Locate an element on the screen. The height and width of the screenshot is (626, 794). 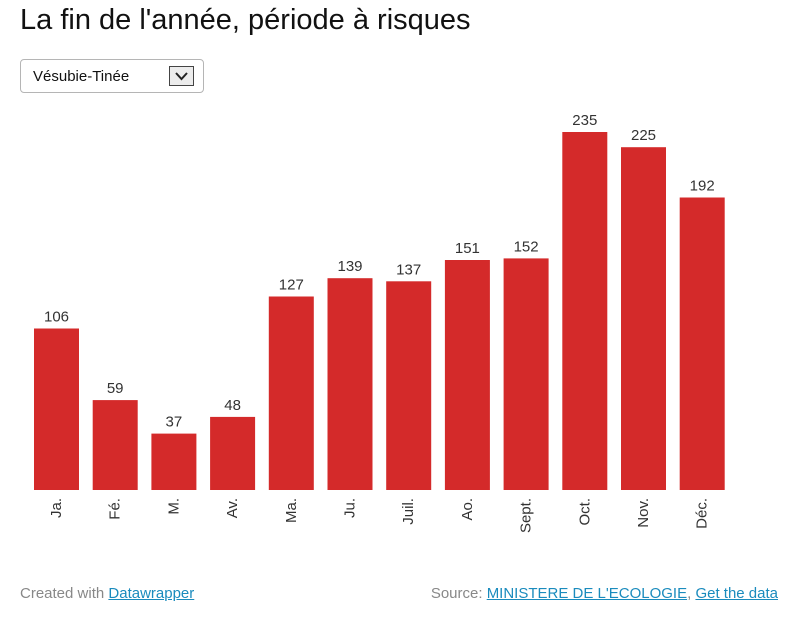
x-tick-label-11: Nov. is located at coordinates (643, 513).